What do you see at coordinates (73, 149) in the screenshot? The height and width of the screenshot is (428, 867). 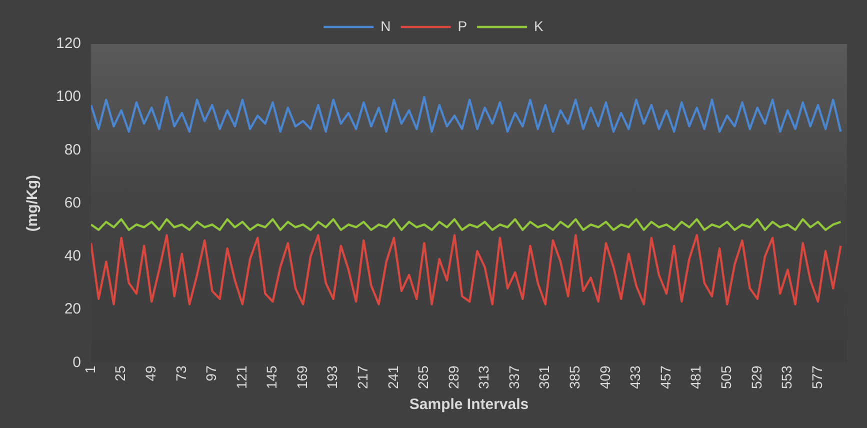 I see `y-tick-label: 80` at bounding box center [73, 149].